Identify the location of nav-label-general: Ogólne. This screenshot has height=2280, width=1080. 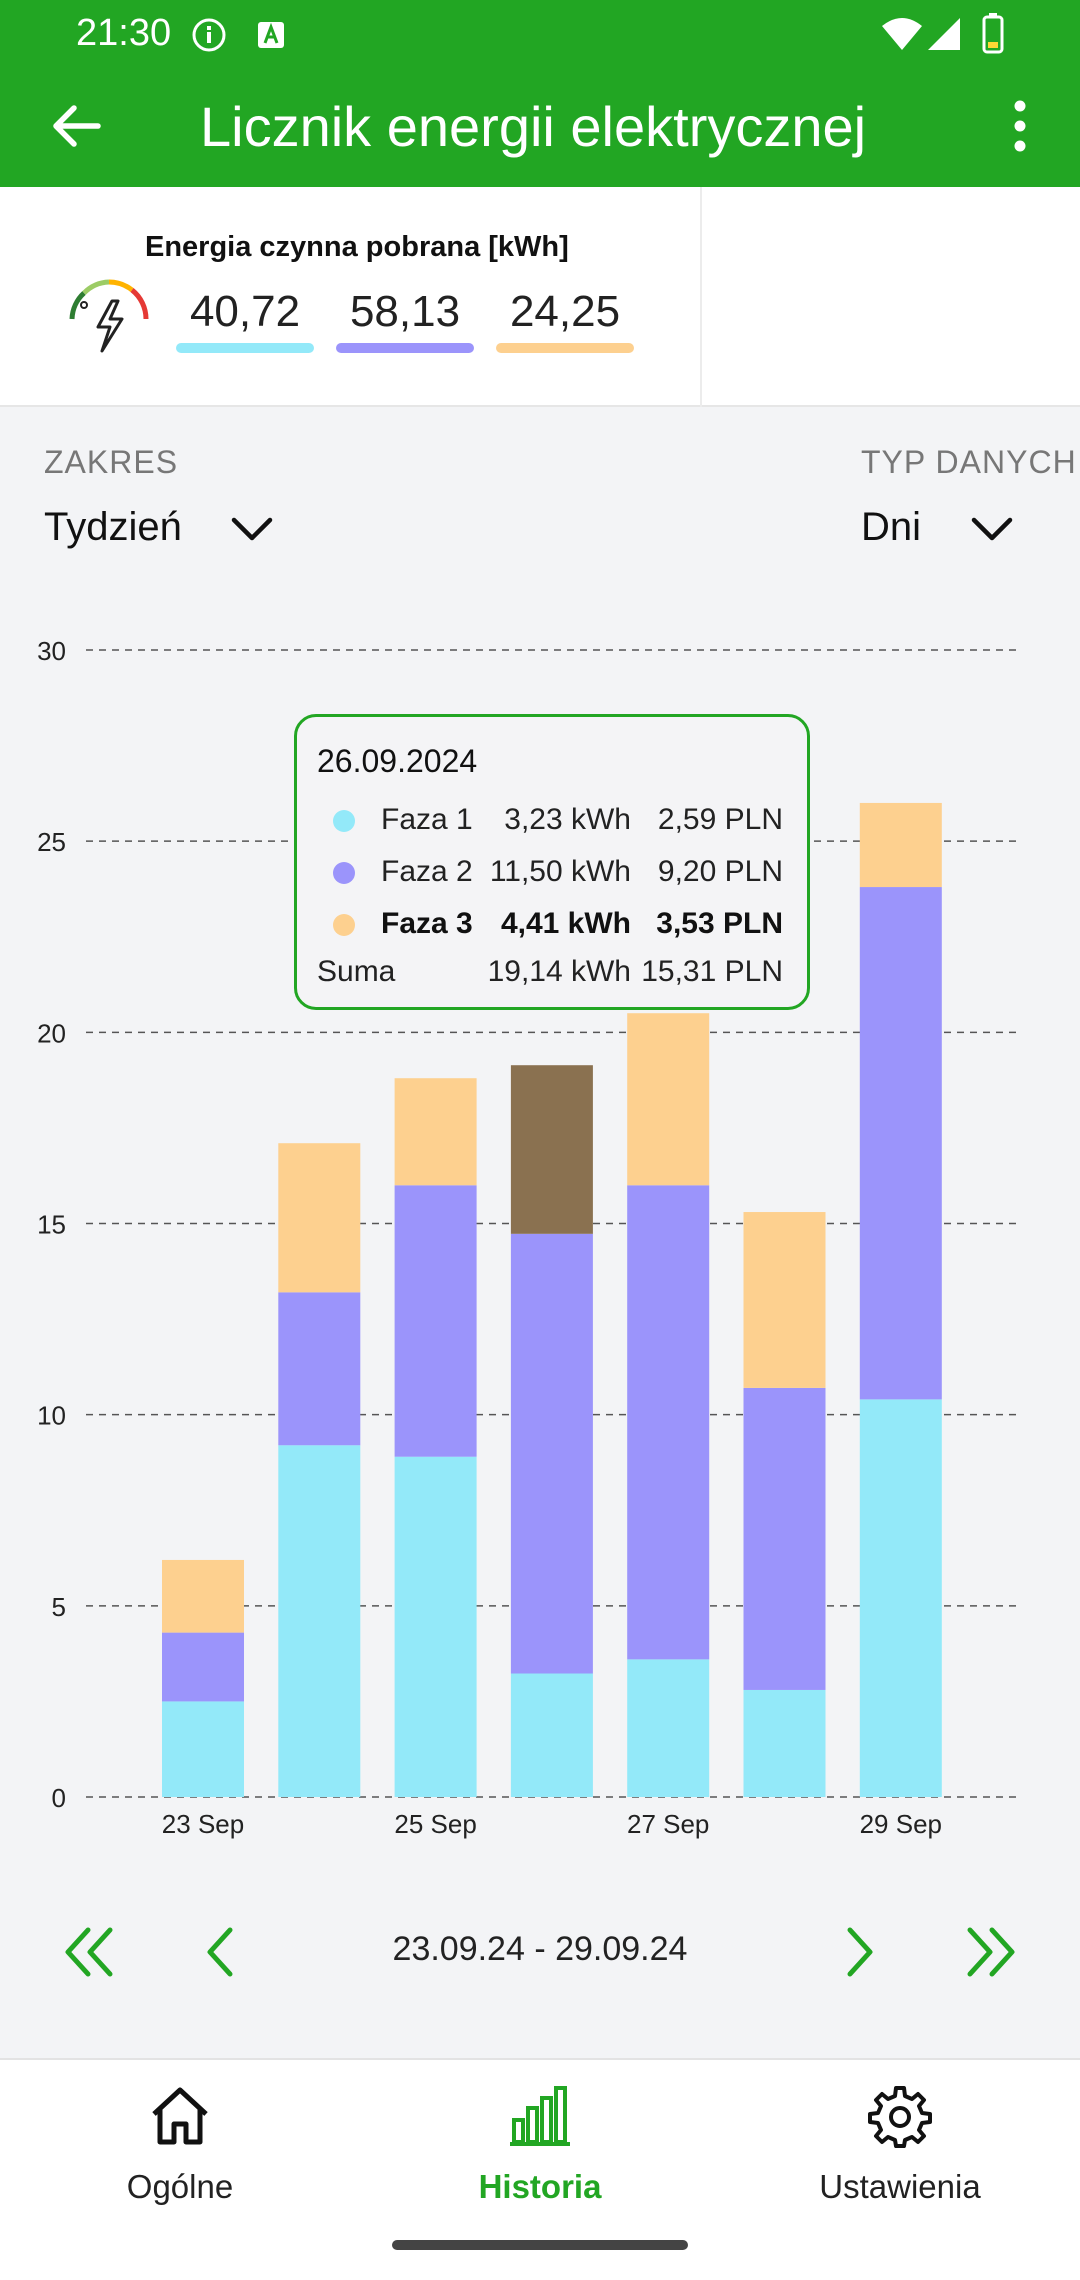
(180, 2186).